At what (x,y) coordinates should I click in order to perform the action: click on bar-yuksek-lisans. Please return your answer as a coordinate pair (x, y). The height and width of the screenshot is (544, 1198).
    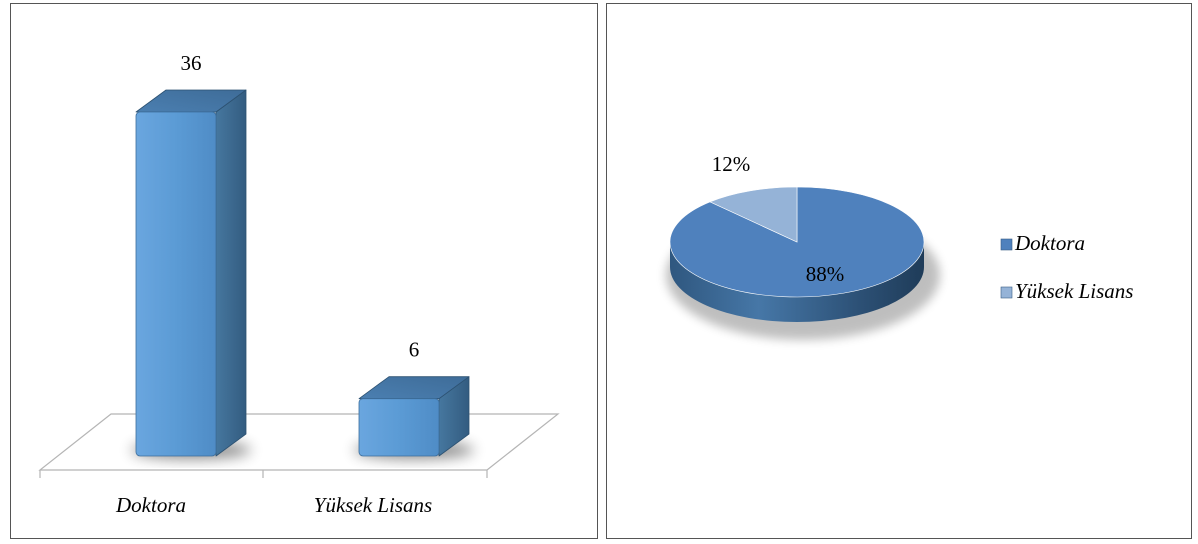
    Looking at the image, I should click on (414, 417).